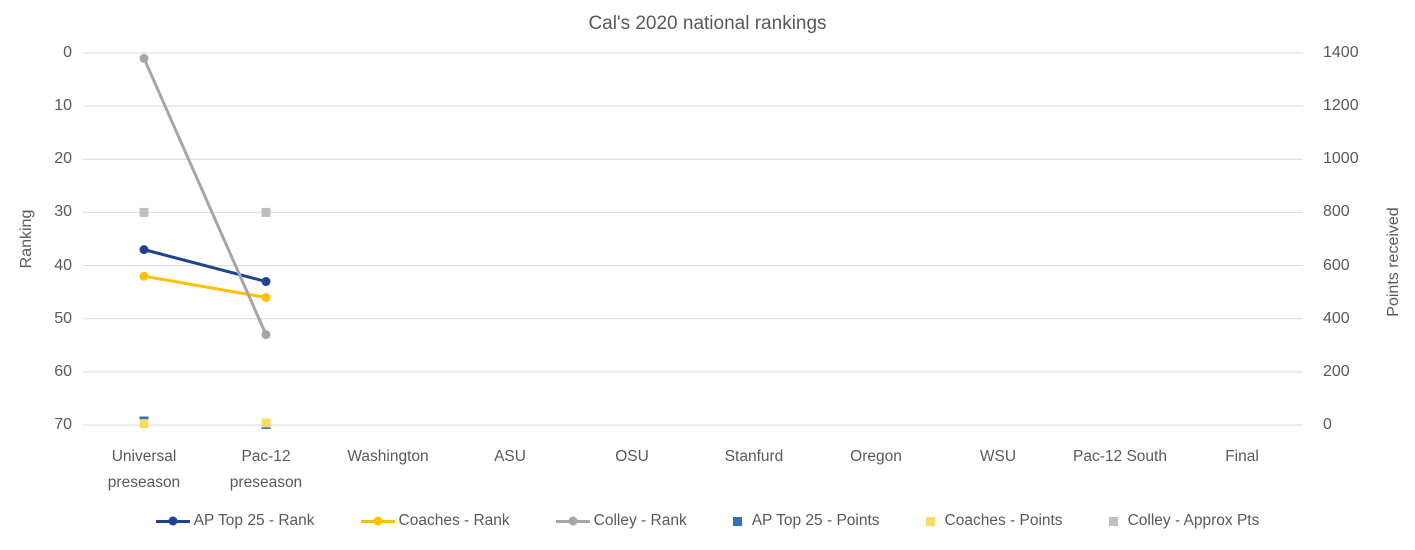 The image size is (1415, 550). I want to click on legend-item-coaches-points: Coaches - Points, so click(994, 521).